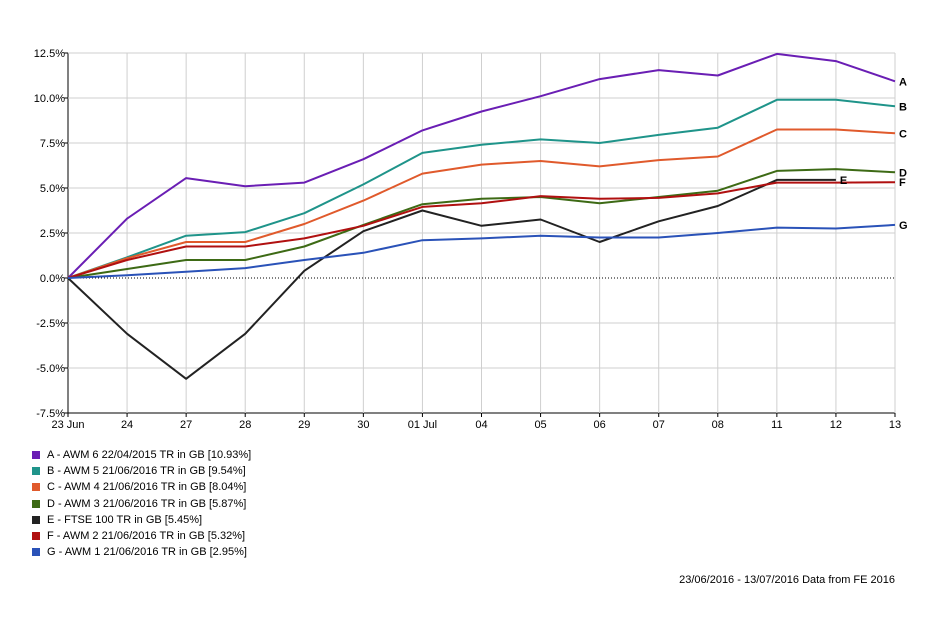  What do you see at coordinates (903, 134) in the screenshot?
I see `series-end-label-c: C` at bounding box center [903, 134].